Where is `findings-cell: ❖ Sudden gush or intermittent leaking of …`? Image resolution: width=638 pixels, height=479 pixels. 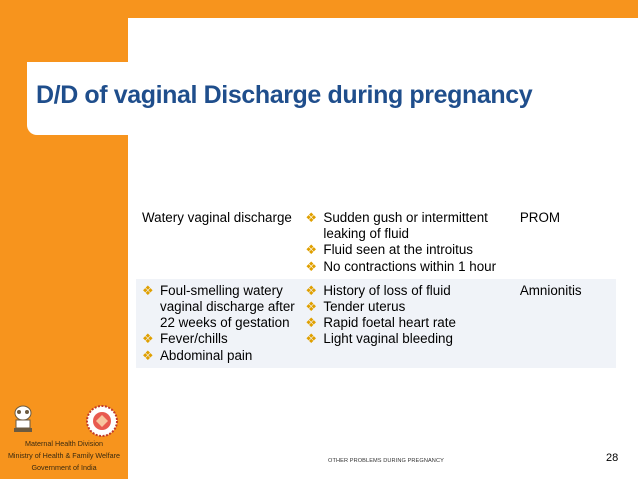 findings-cell: ❖ Sudden gush or intermittent leaking of … is located at coordinates (406, 242).